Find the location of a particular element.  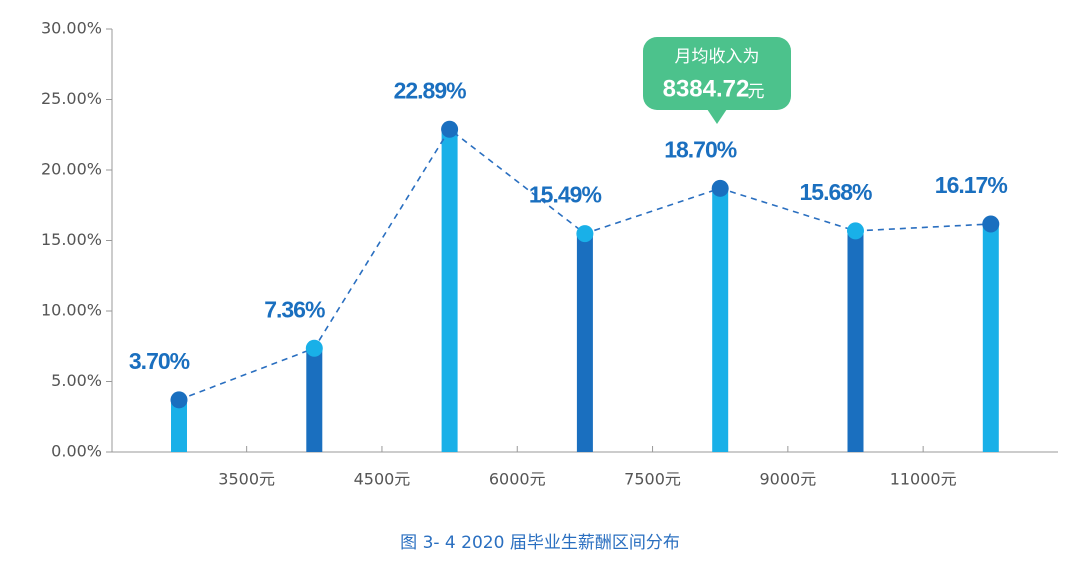

callout-box is located at coordinates (717, 73).